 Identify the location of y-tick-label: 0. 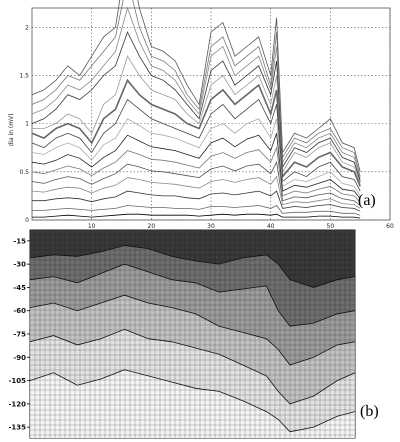
(27, 220).